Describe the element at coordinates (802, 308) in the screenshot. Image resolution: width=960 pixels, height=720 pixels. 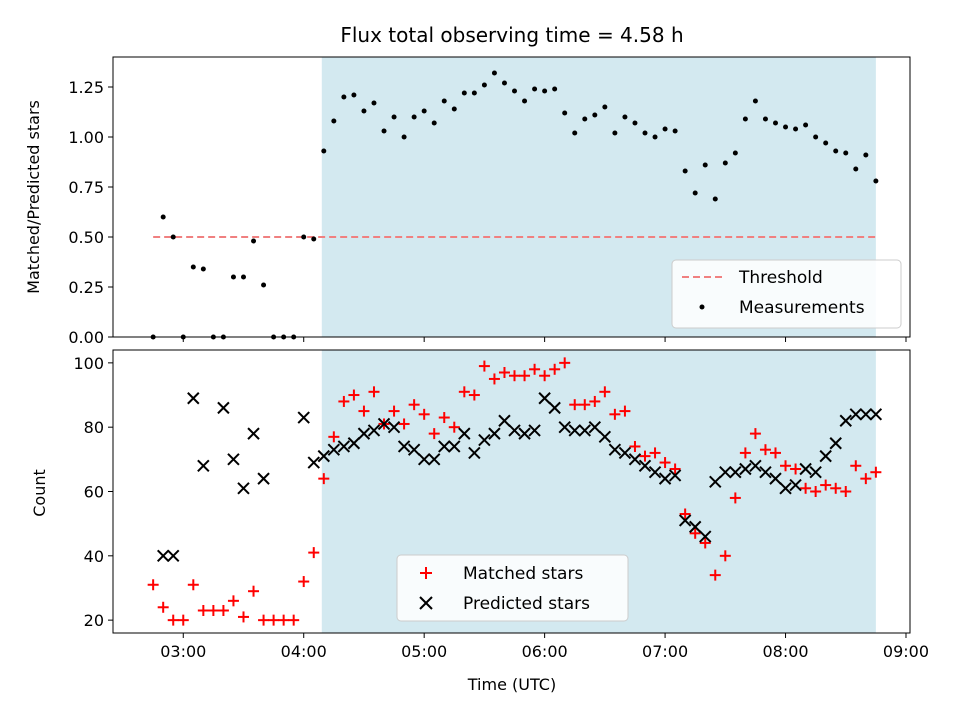
I see `legend-measurements-label: Measurements` at that location.